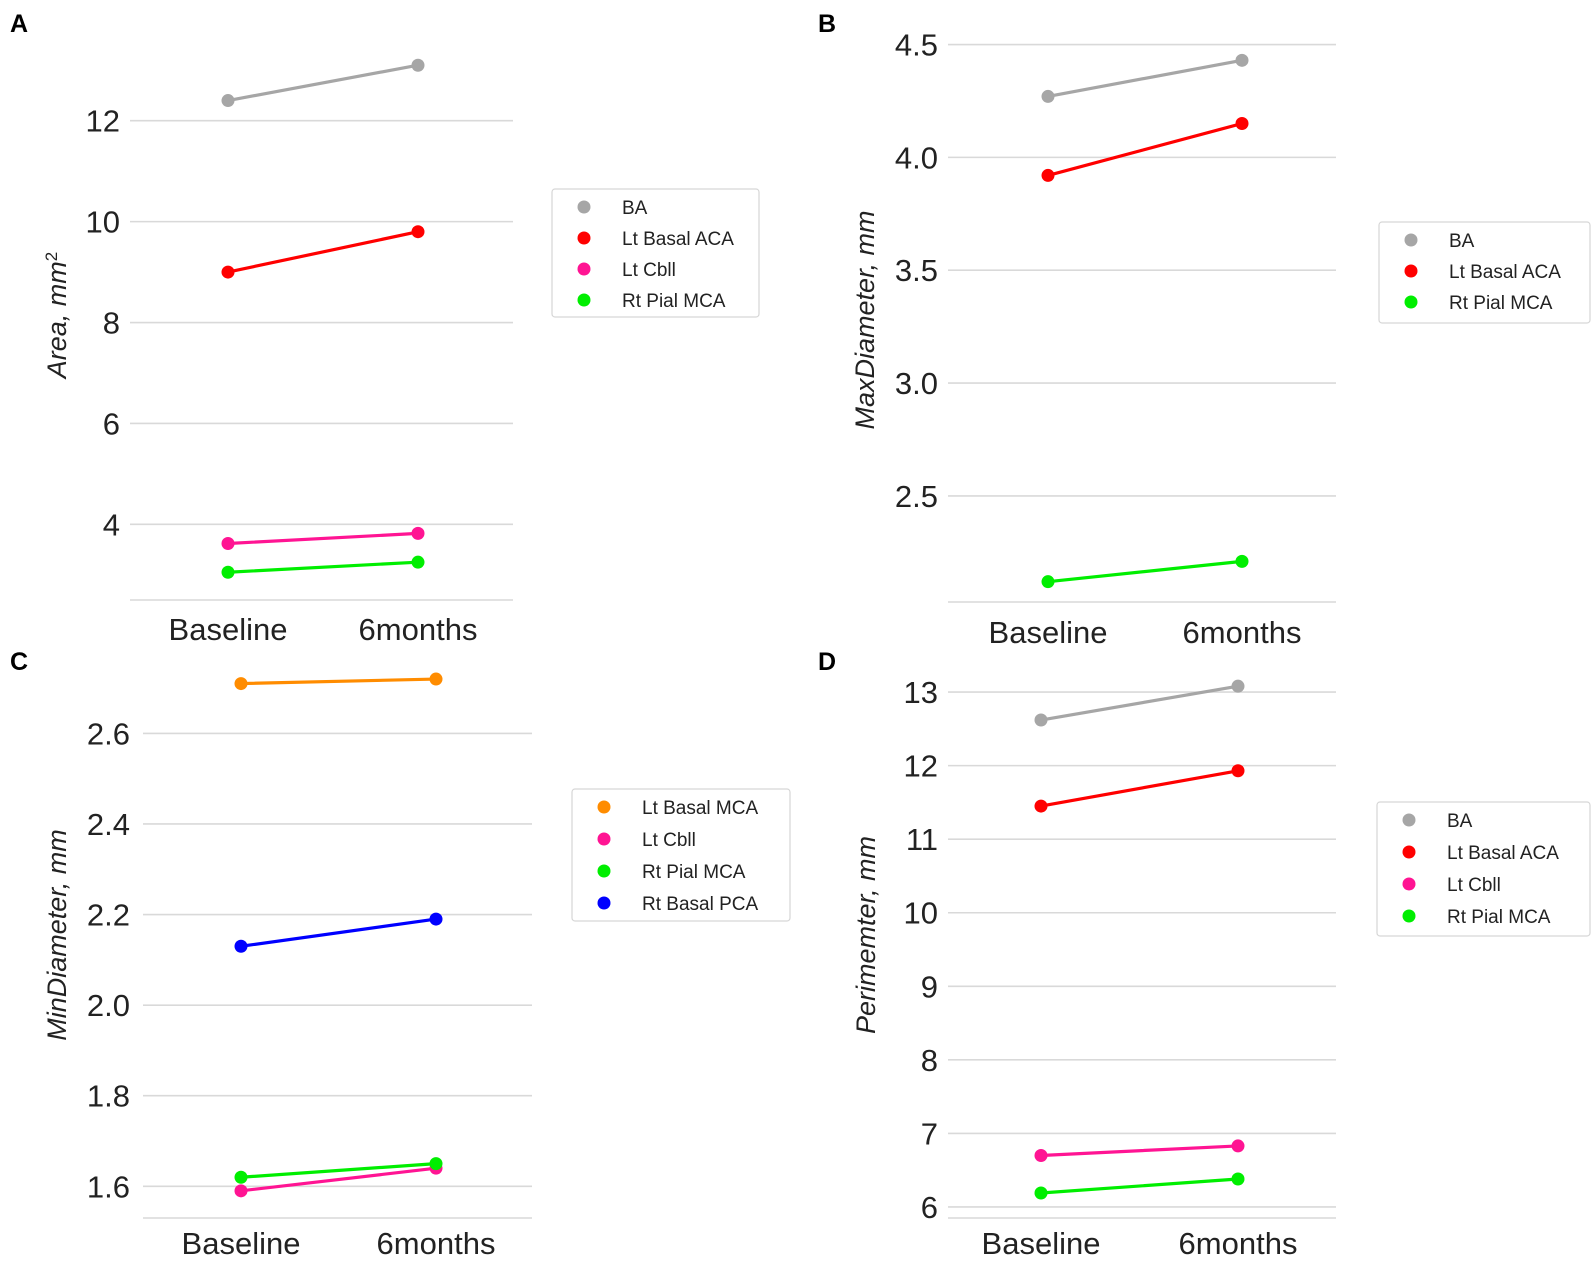 This screenshot has height=1262, width=1596. I want to click on y-tick-label: 4, so click(111, 524).